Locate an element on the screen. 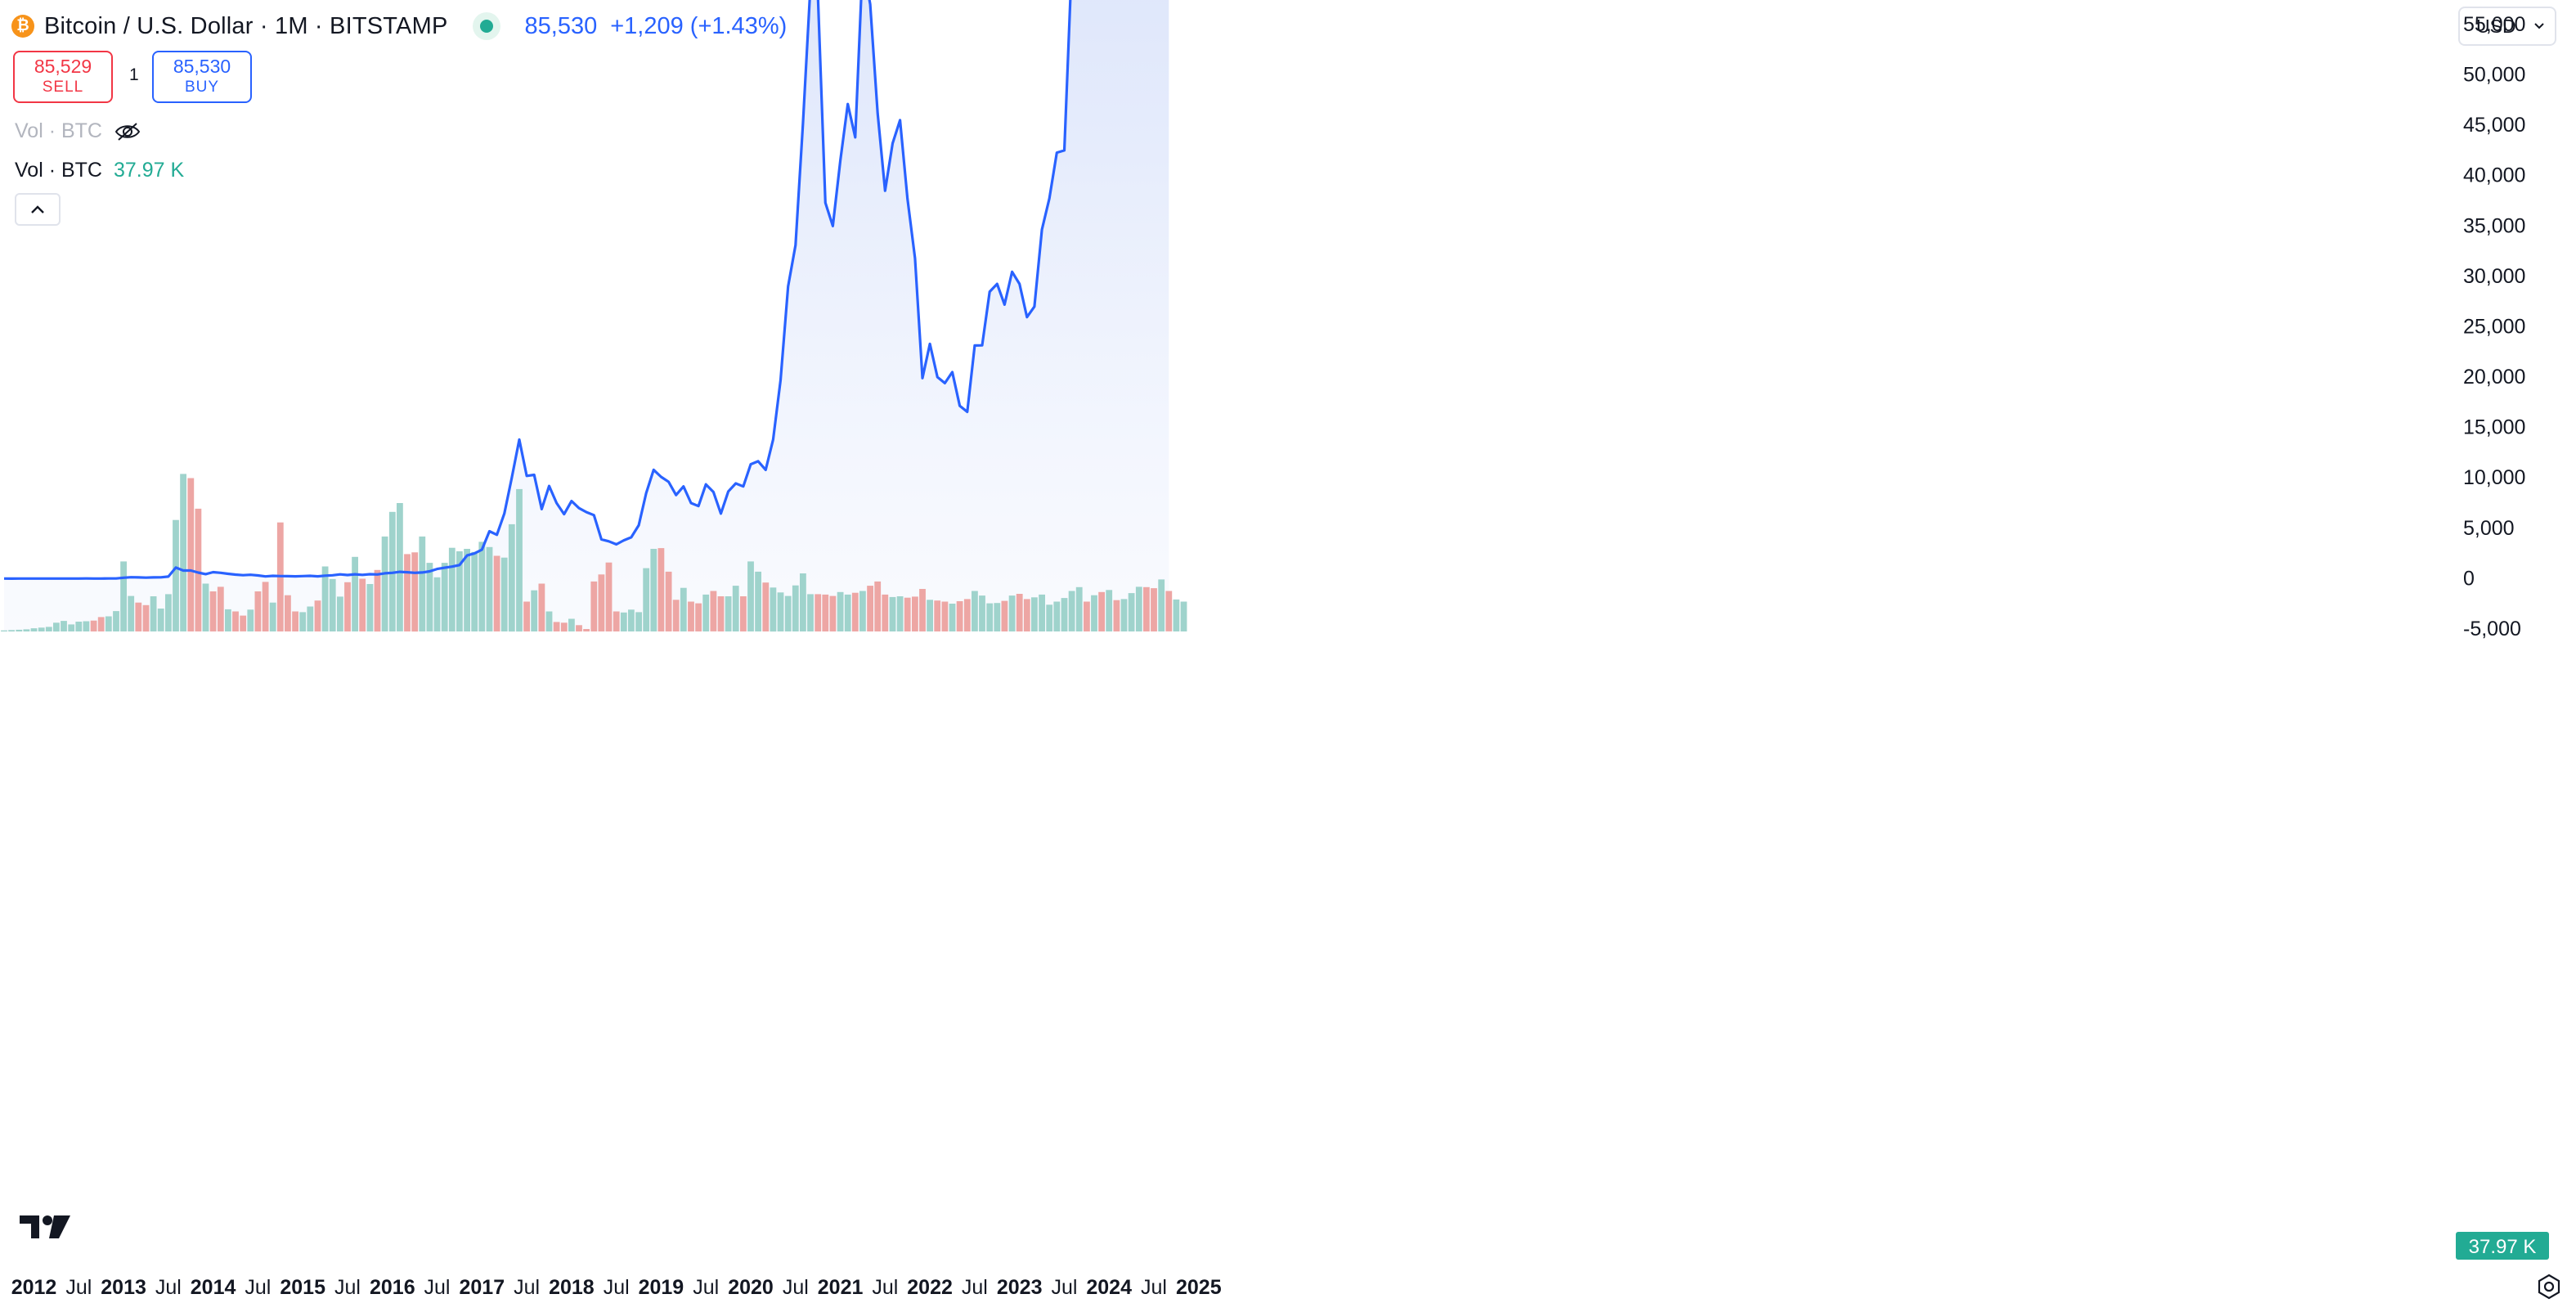  x-tick-label: 2015 is located at coordinates (302, 1288).